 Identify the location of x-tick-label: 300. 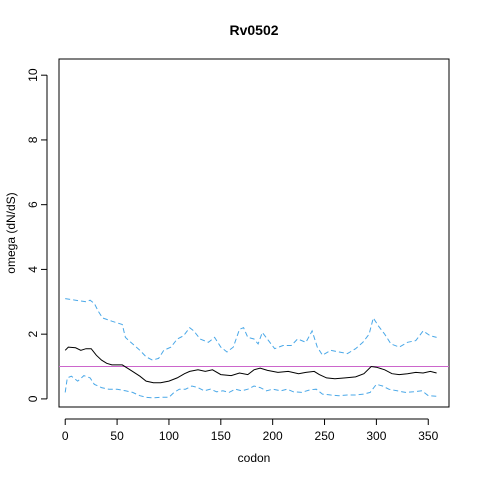
(376, 436).